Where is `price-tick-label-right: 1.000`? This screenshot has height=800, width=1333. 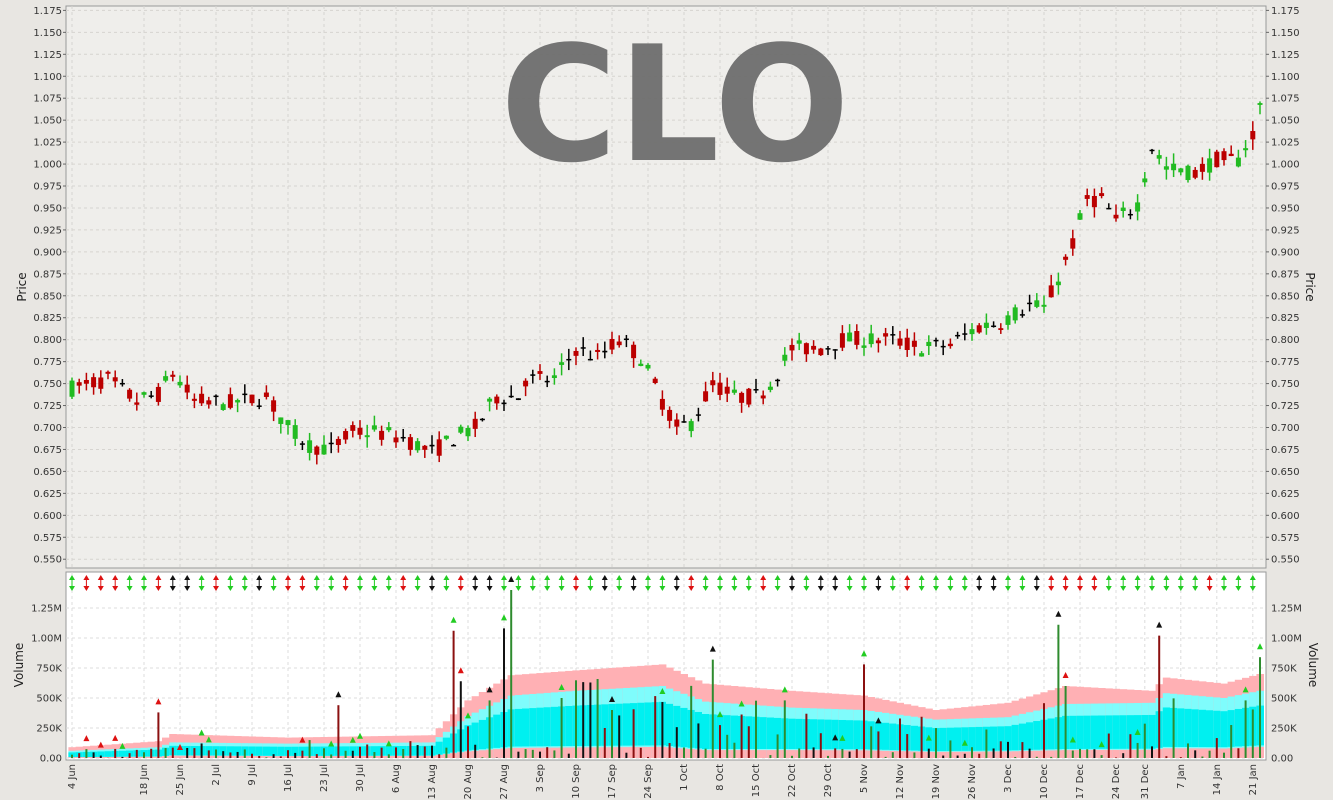
price-tick-label-right: 1.000 is located at coordinates (1285, 165).